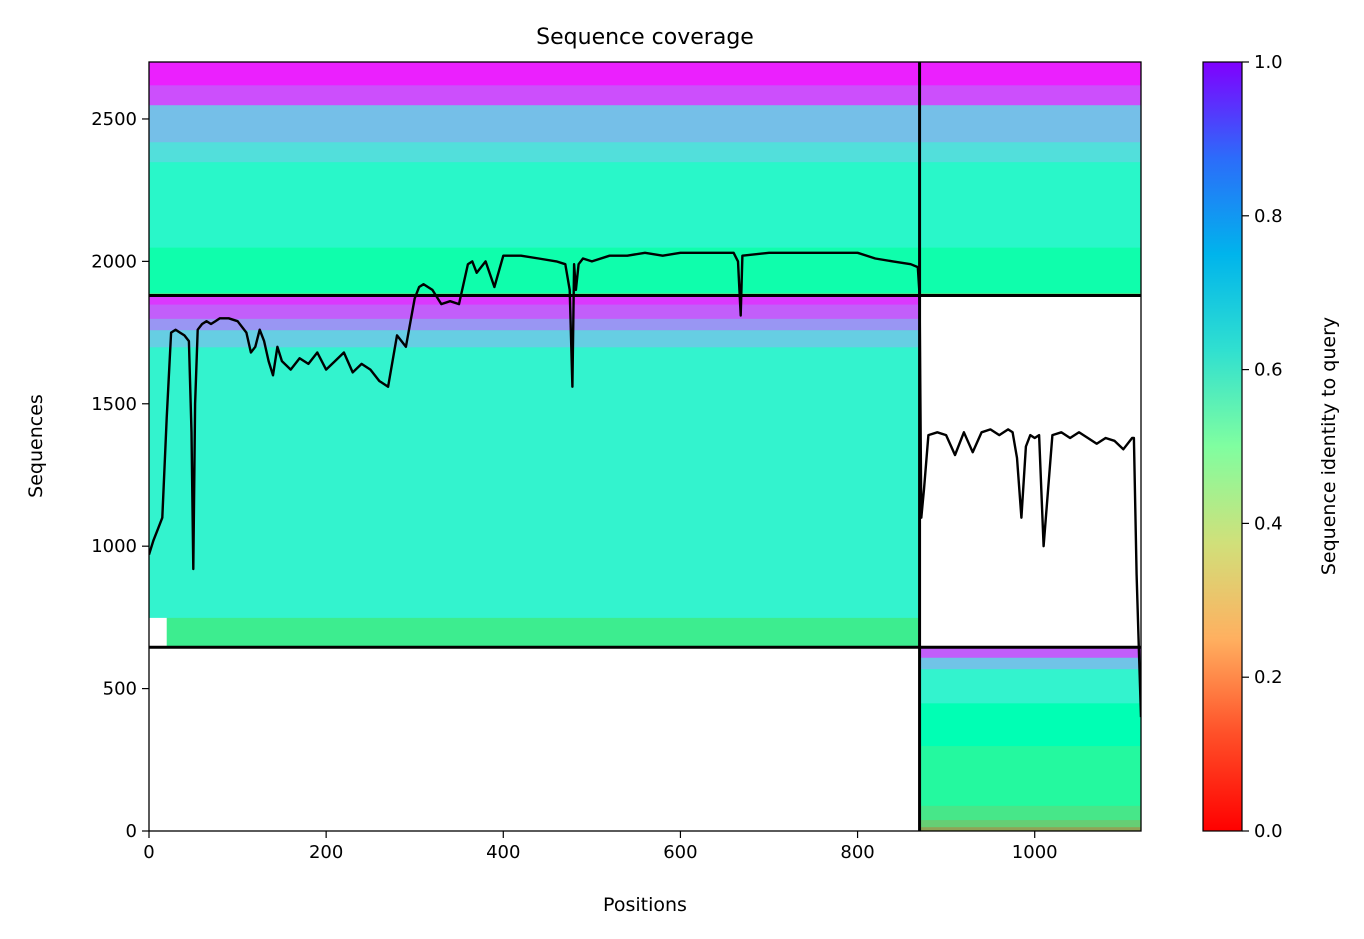 The height and width of the screenshot is (939, 1364). I want to click on x-tick-label-1: 200, so click(326, 852).